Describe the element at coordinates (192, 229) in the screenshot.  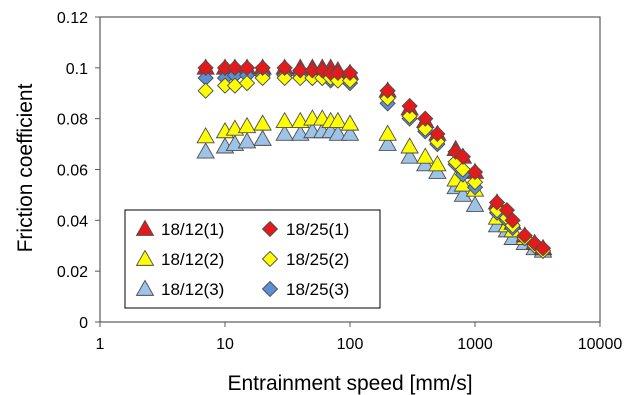
I see `legend-label: 18/12(1)` at that location.